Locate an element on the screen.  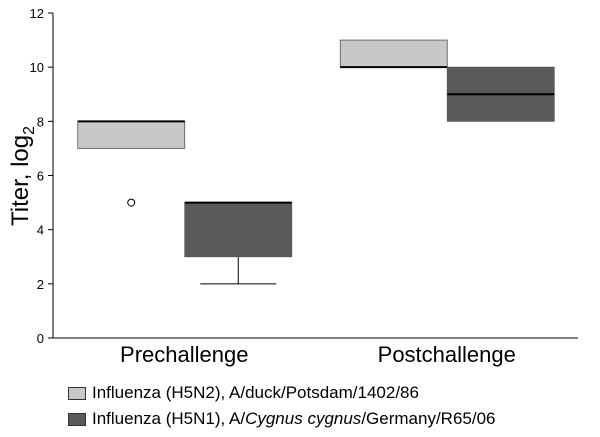
y-tick-label: 0 is located at coordinates (40, 338).